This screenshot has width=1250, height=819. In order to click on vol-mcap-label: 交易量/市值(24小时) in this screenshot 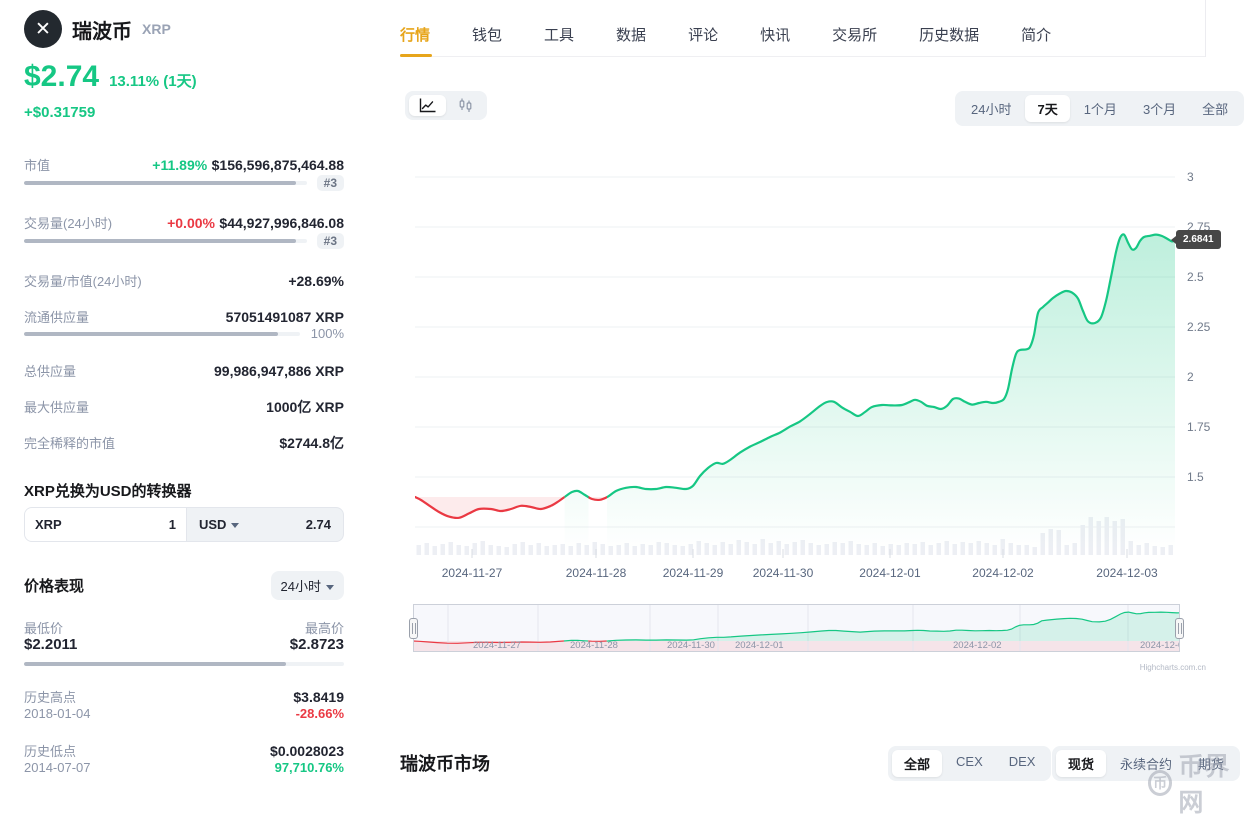, I will do `click(83, 281)`.